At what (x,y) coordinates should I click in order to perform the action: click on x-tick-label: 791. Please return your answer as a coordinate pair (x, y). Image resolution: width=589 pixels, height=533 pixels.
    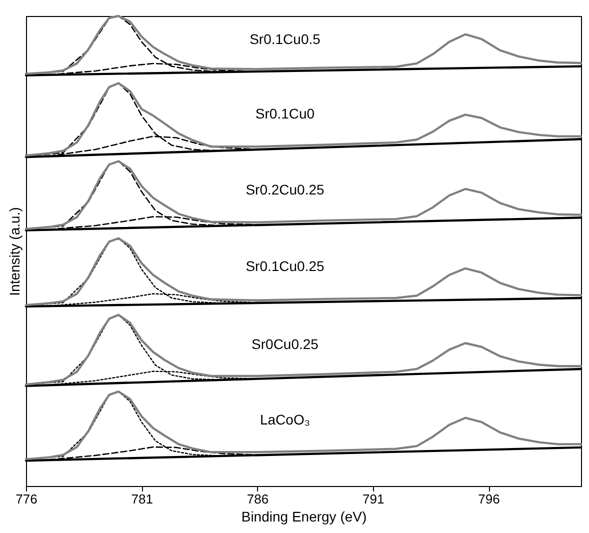
    Looking at the image, I should click on (373, 499).